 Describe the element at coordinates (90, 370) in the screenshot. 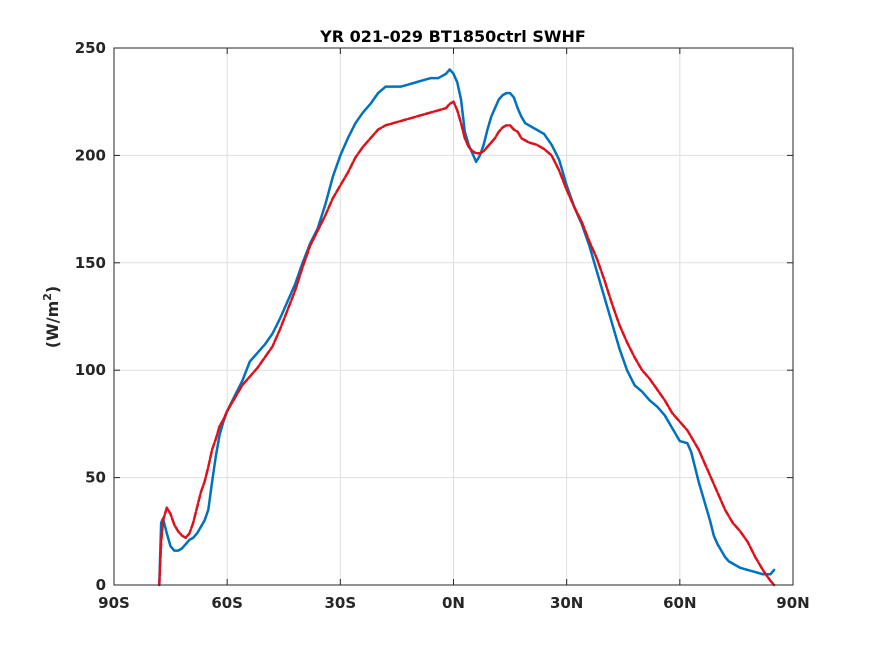

I see `y-tick-label: 100` at that location.